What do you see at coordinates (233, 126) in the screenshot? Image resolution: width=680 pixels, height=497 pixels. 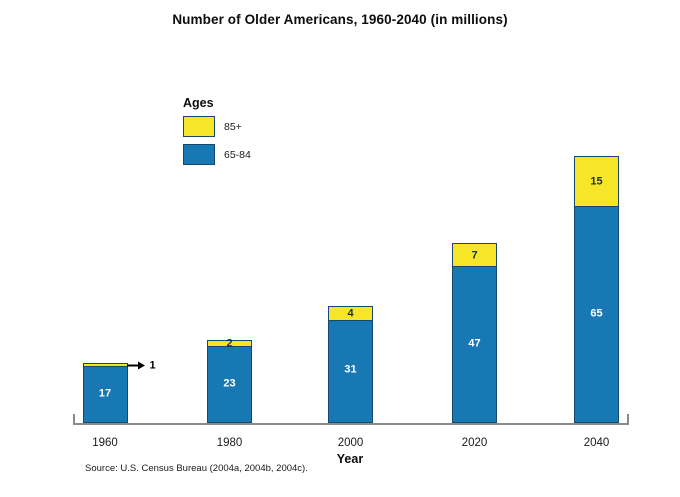 I see `legend-label-85plus: 85+` at bounding box center [233, 126].